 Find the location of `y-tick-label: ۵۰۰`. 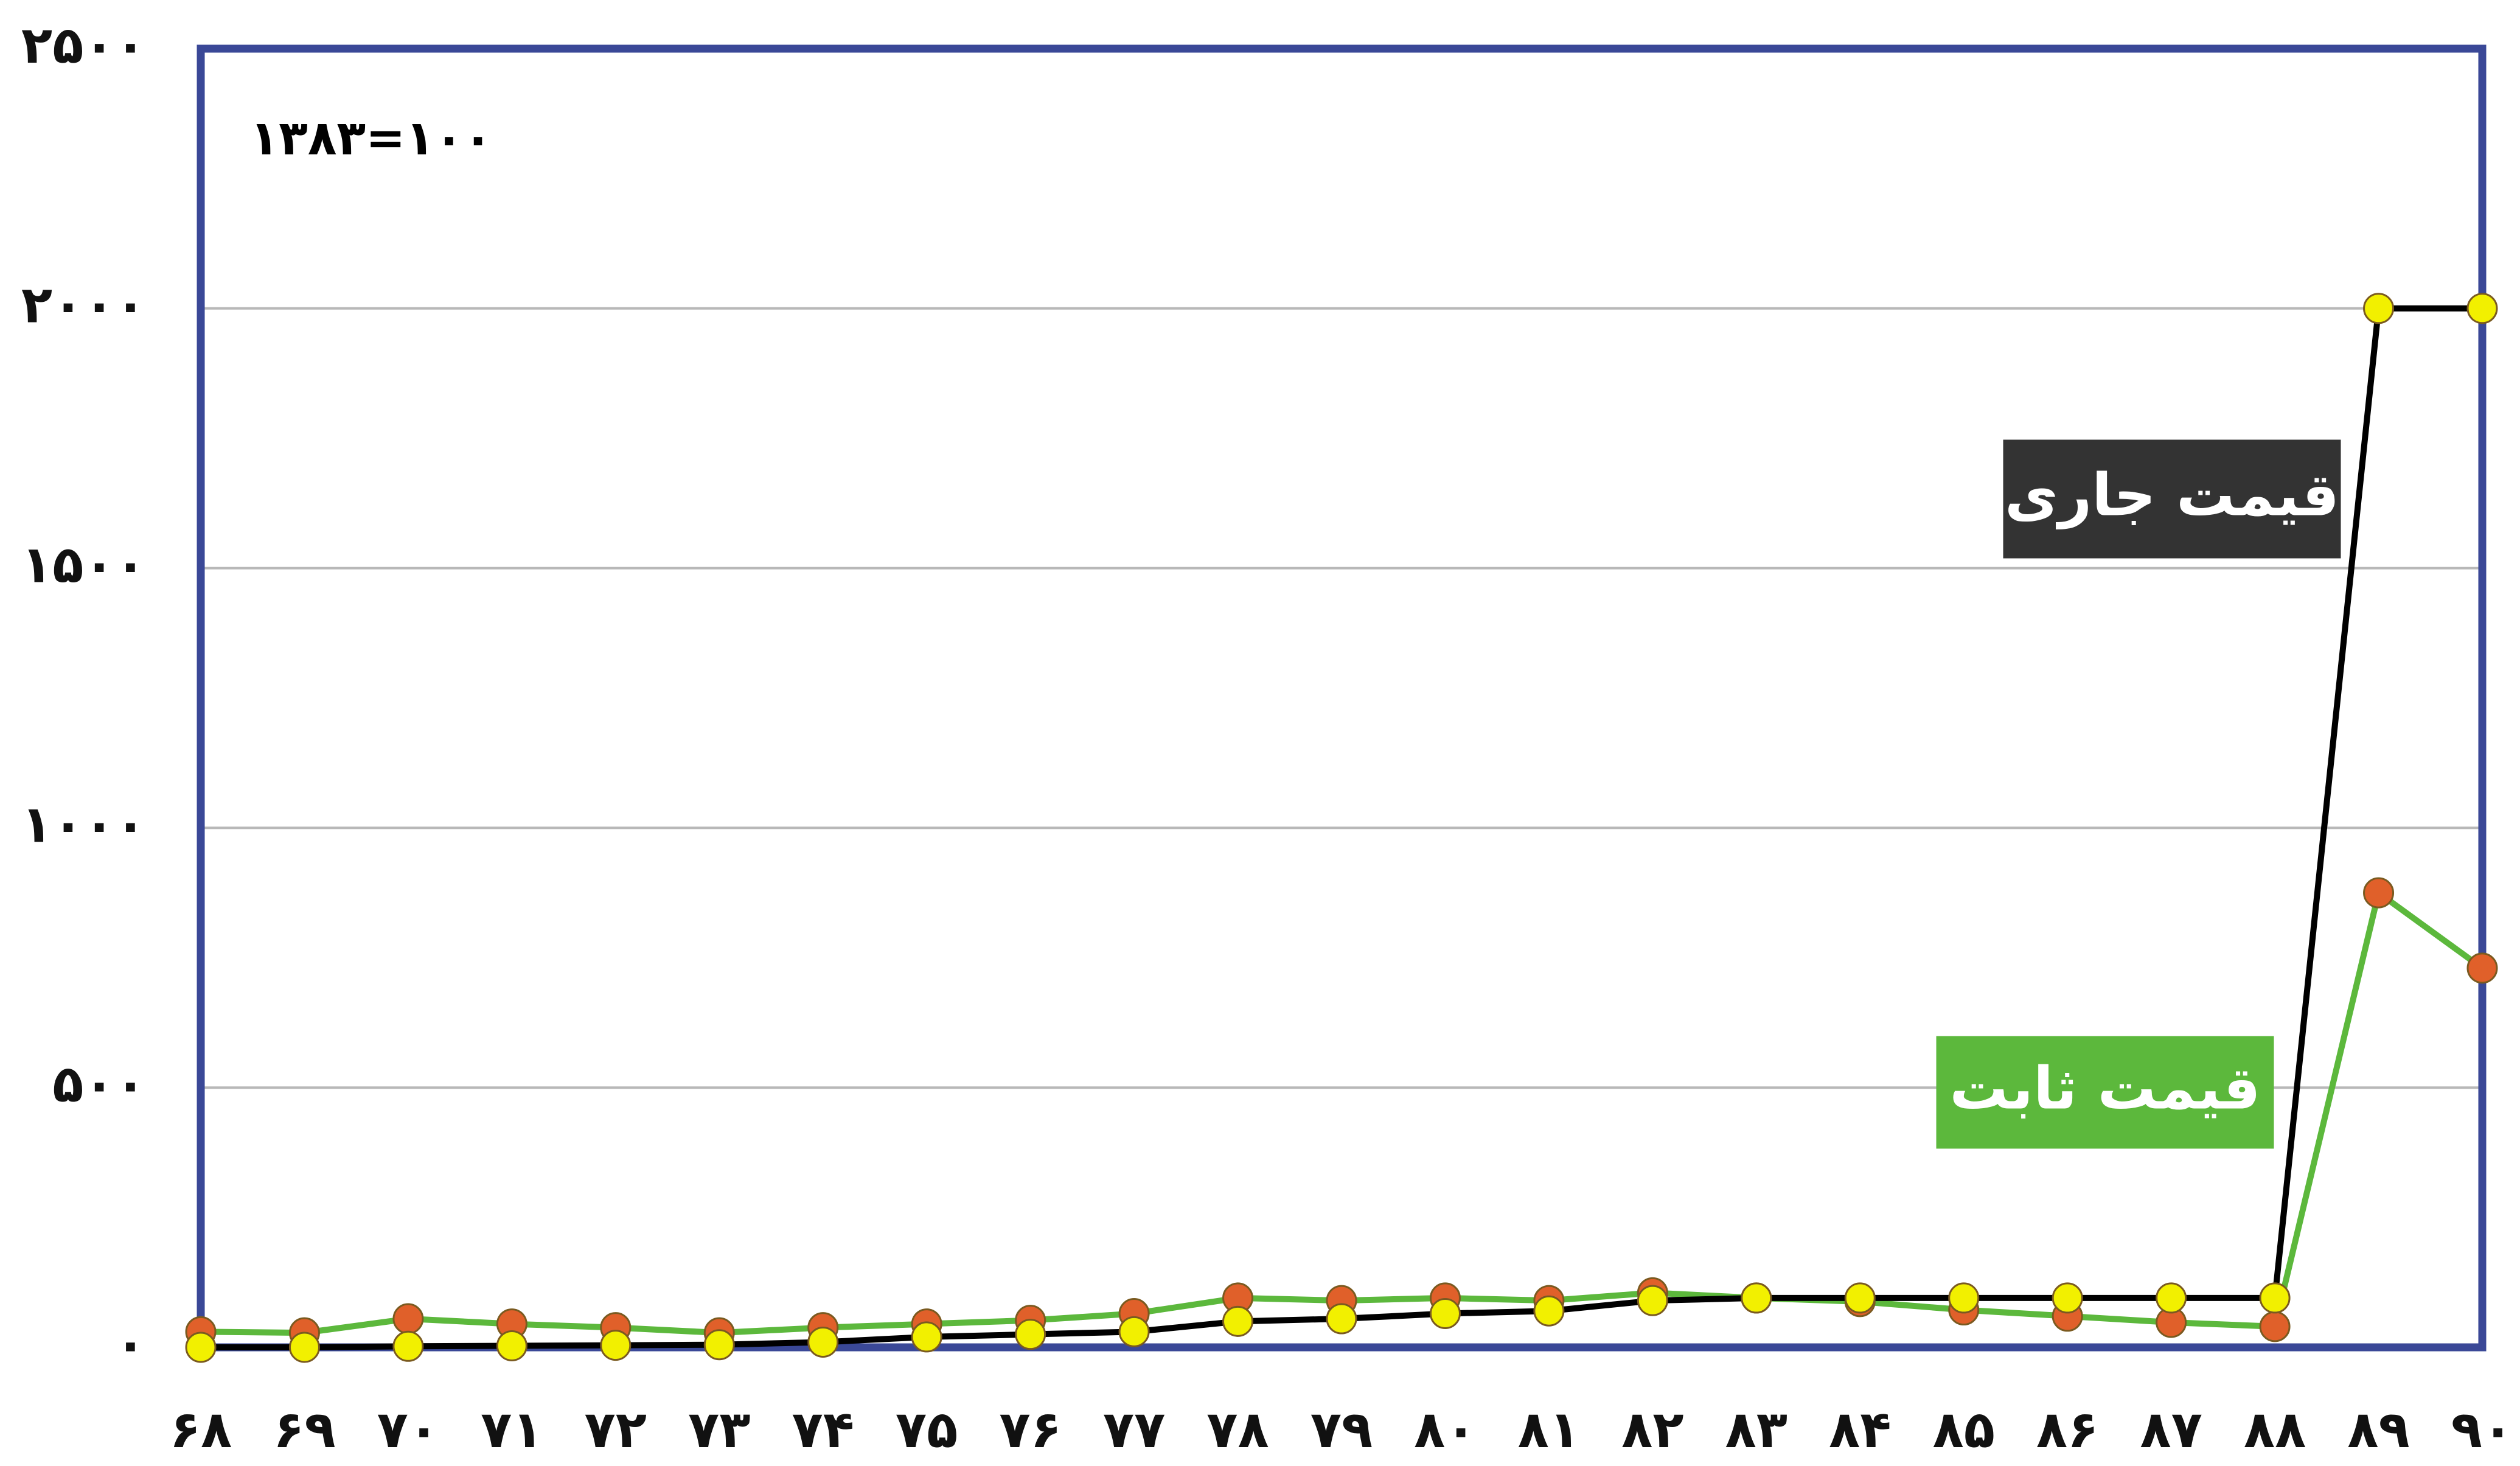

y-tick-label: ۵۰۰ is located at coordinates (99, 1084).